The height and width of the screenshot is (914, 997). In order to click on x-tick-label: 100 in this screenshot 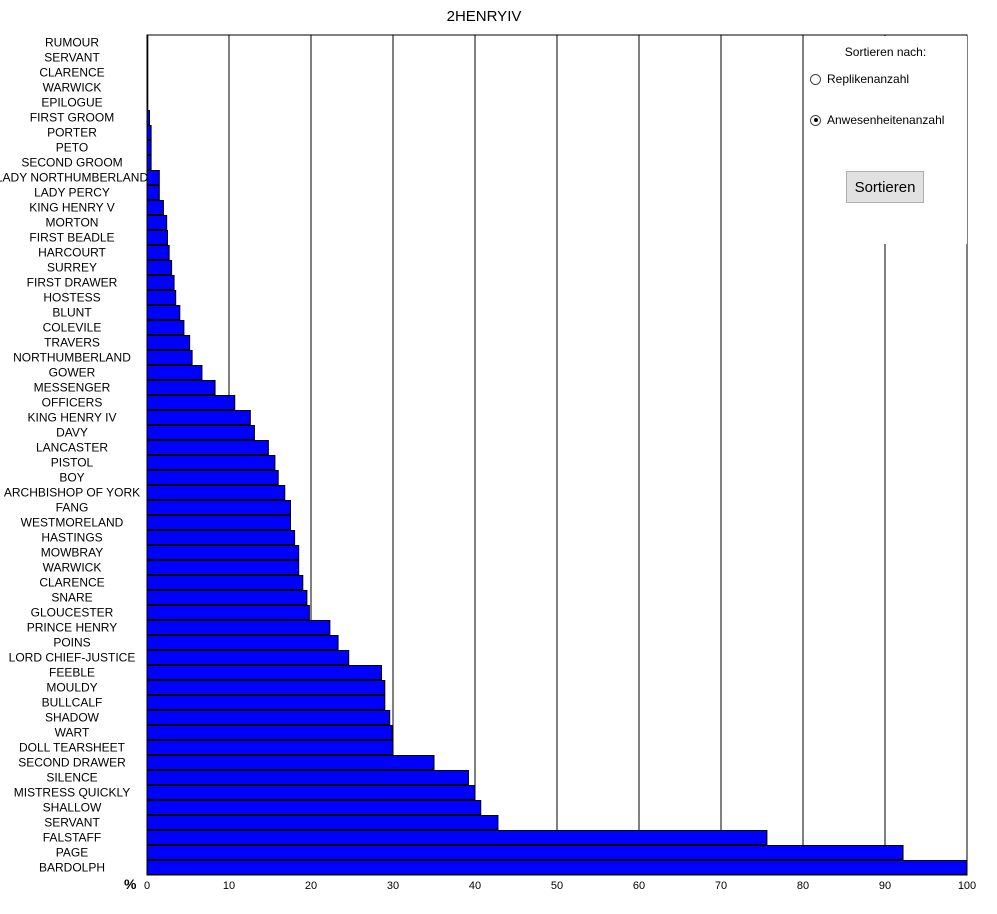, I will do `click(967, 886)`.